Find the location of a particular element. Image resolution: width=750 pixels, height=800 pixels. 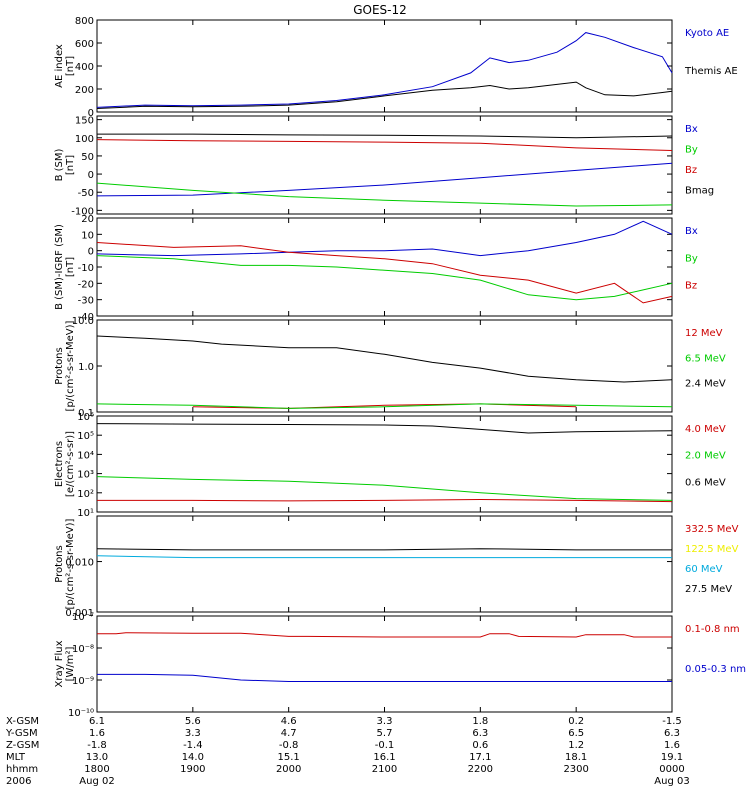

ephem-row-label: hhmm is located at coordinates (22, 769).